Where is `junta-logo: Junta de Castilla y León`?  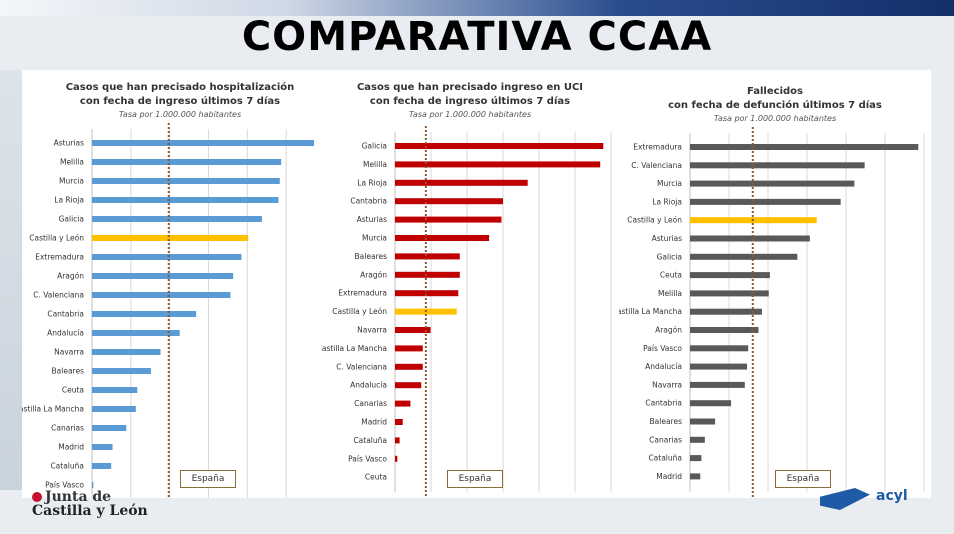
junta-logo: Junta de Castilla y León is located at coordinates (90, 504).